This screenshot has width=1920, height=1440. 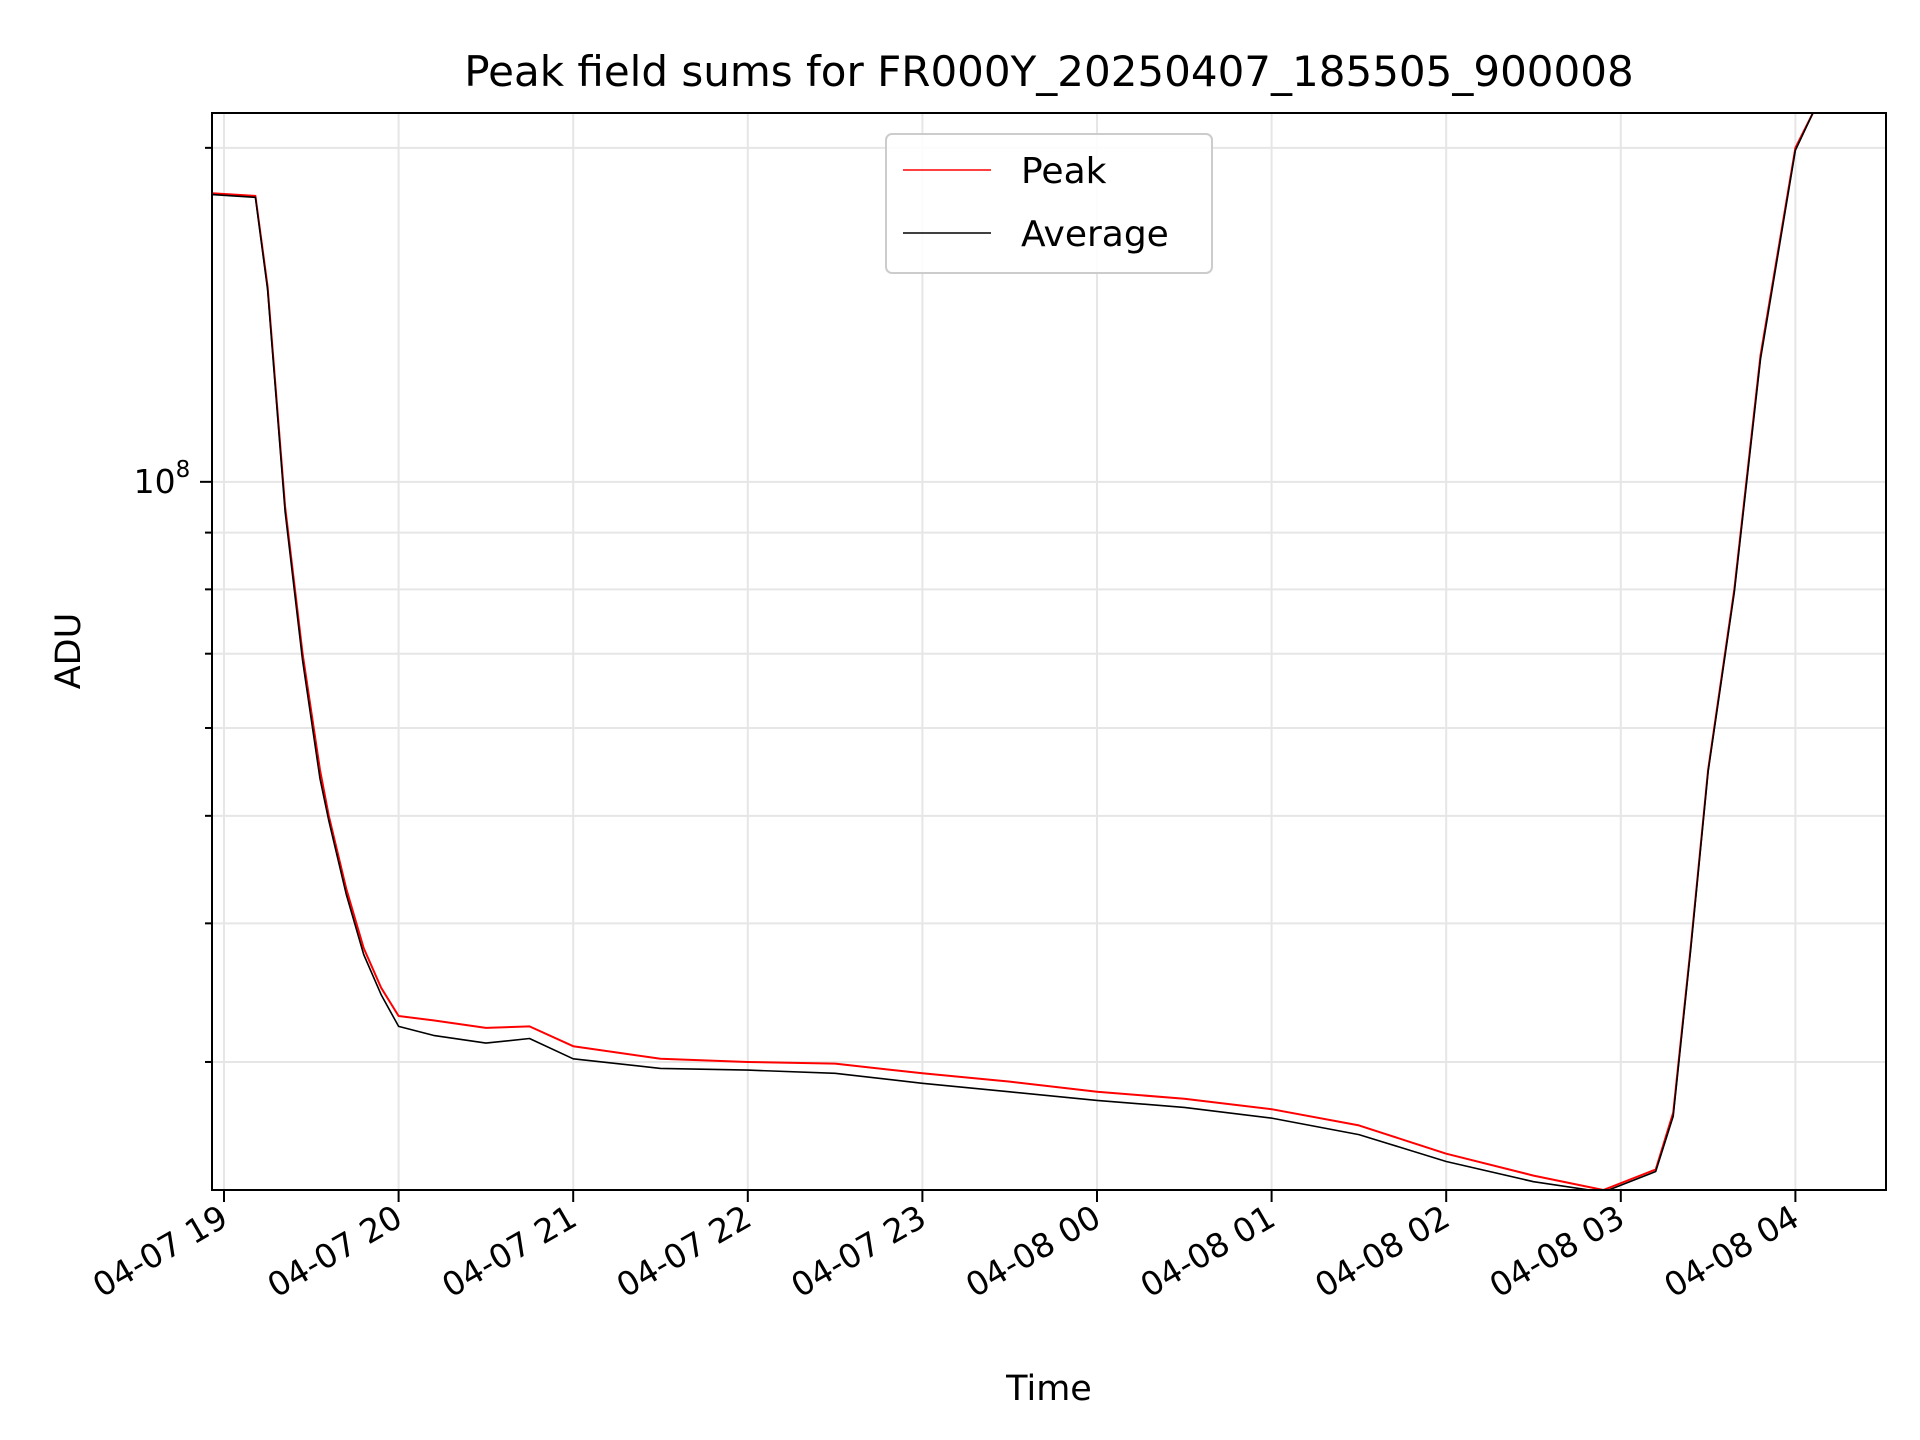 I want to click on legend: Peak Average, so click(x=1049, y=203).